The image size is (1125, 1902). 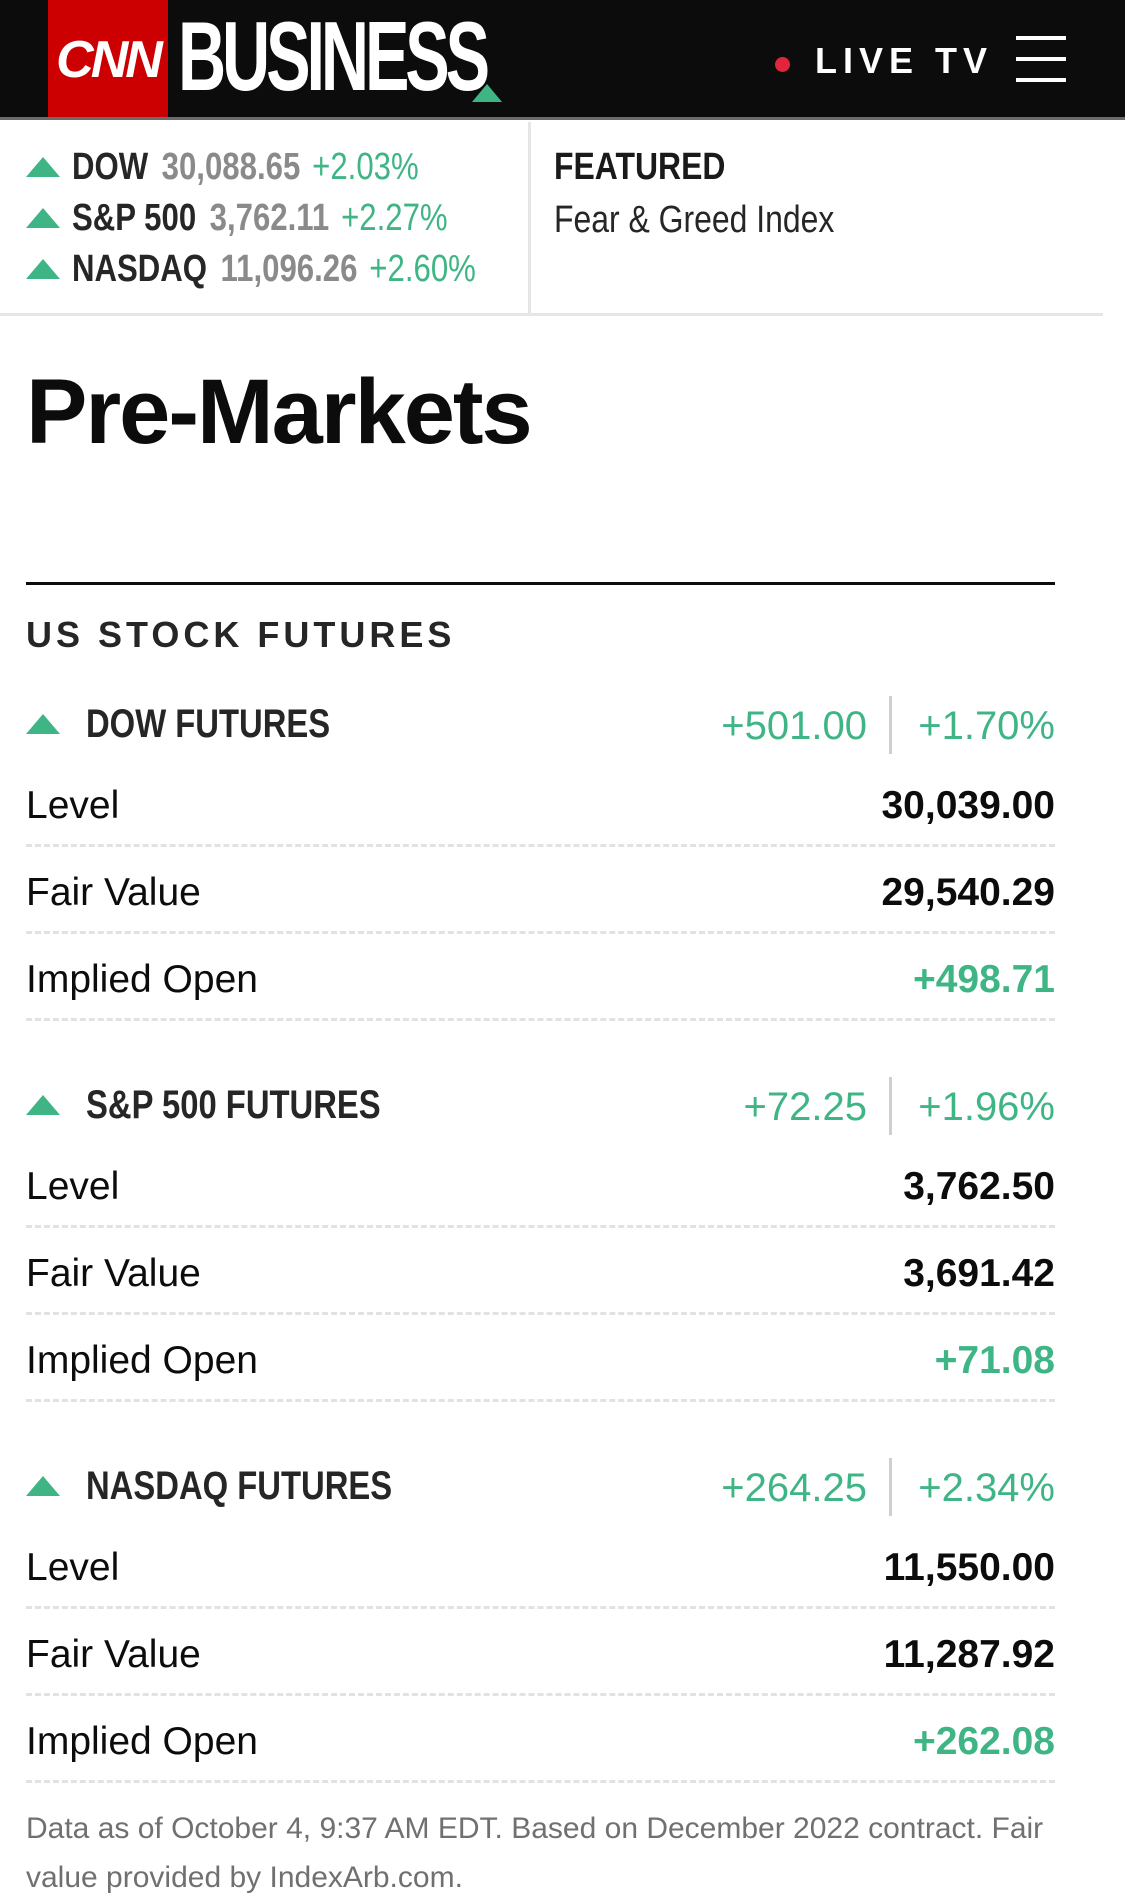 What do you see at coordinates (487, 93) in the screenshot?
I see `brand-triangle-icon` at bounding box center [487, 93].